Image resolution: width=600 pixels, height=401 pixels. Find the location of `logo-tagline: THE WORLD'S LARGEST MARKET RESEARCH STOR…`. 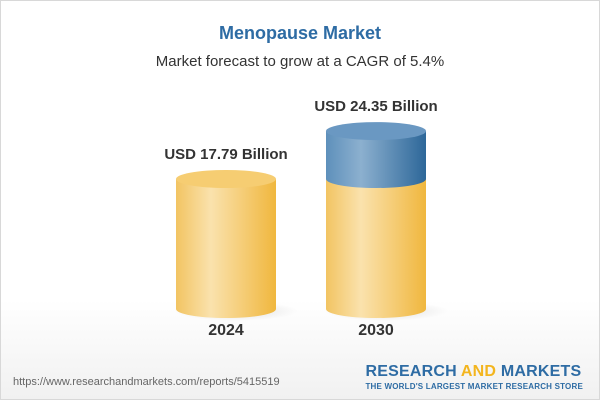

logo-tagline: THE WORLD'S LARGEST MARKET RESEARCH STOR… is located at coordinates (474, 386).